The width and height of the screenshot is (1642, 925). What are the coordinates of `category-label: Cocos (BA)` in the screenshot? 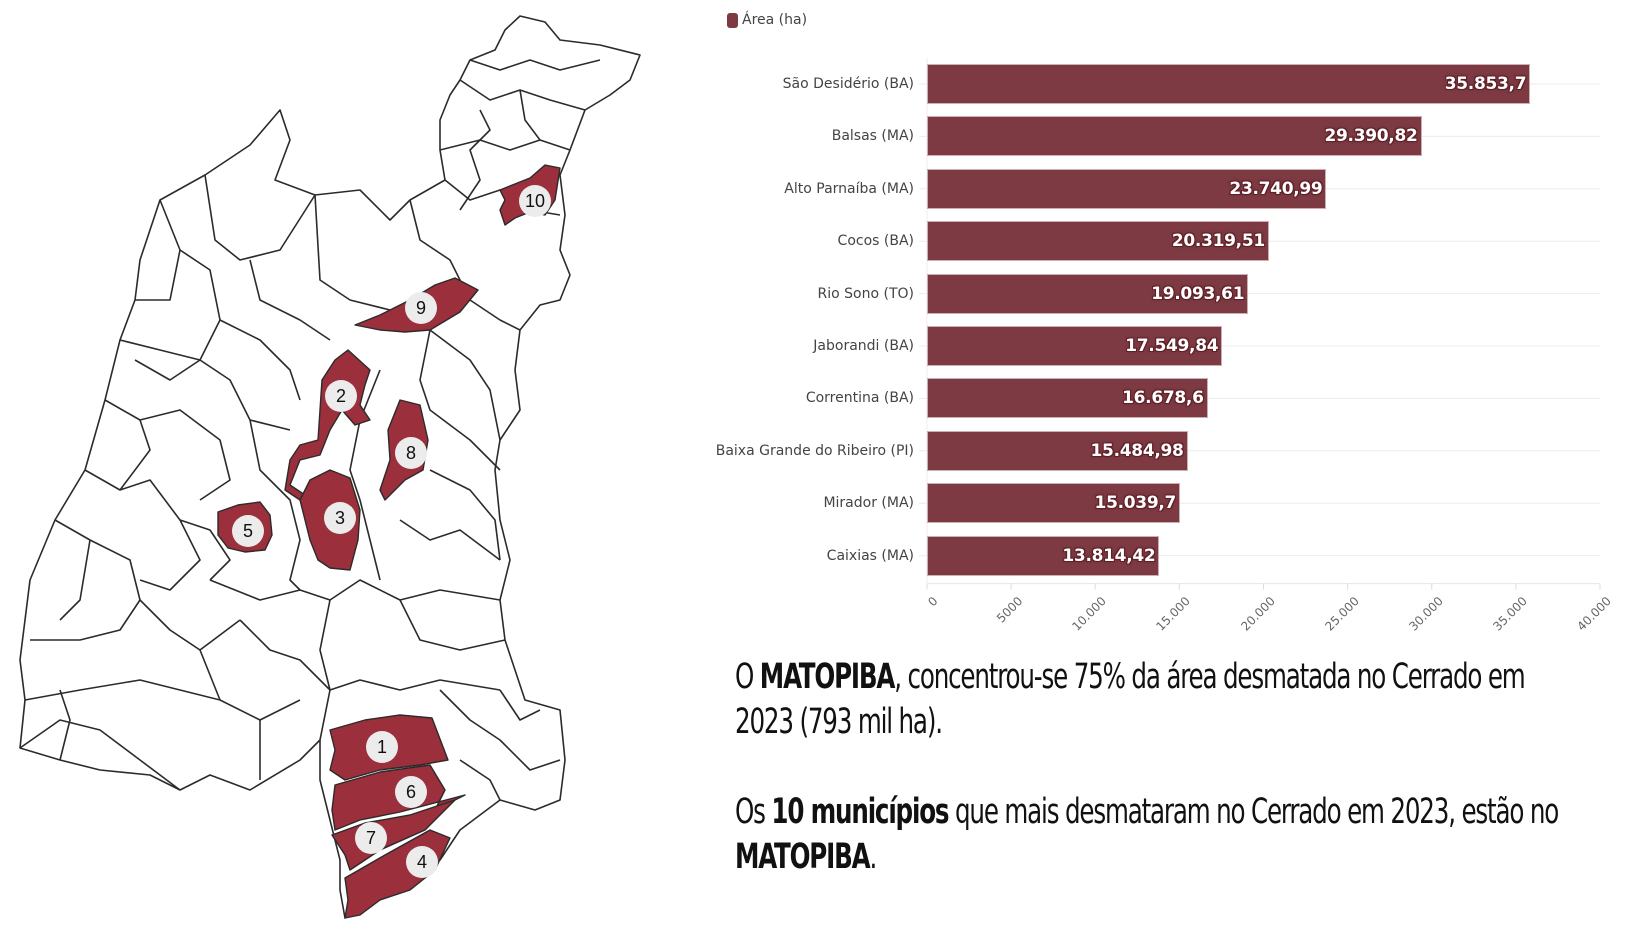 It's located at (875, 241).